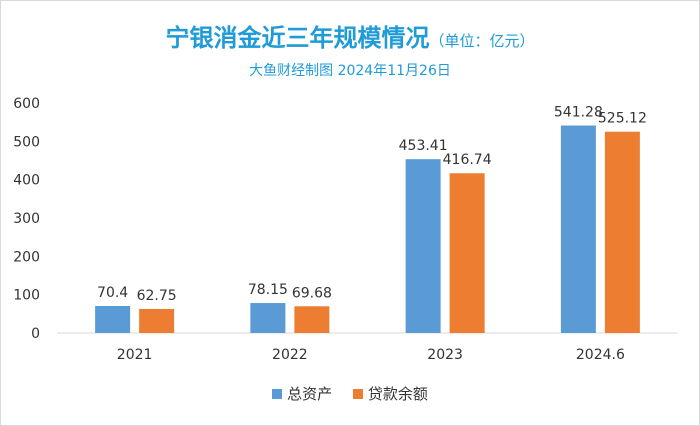 The width and height of the screenshot is (700, 426). What do you see at coordinates (290, 355) in the screenshot?
I see `x-tick-label: 2022` at bounding box center [290, 355].